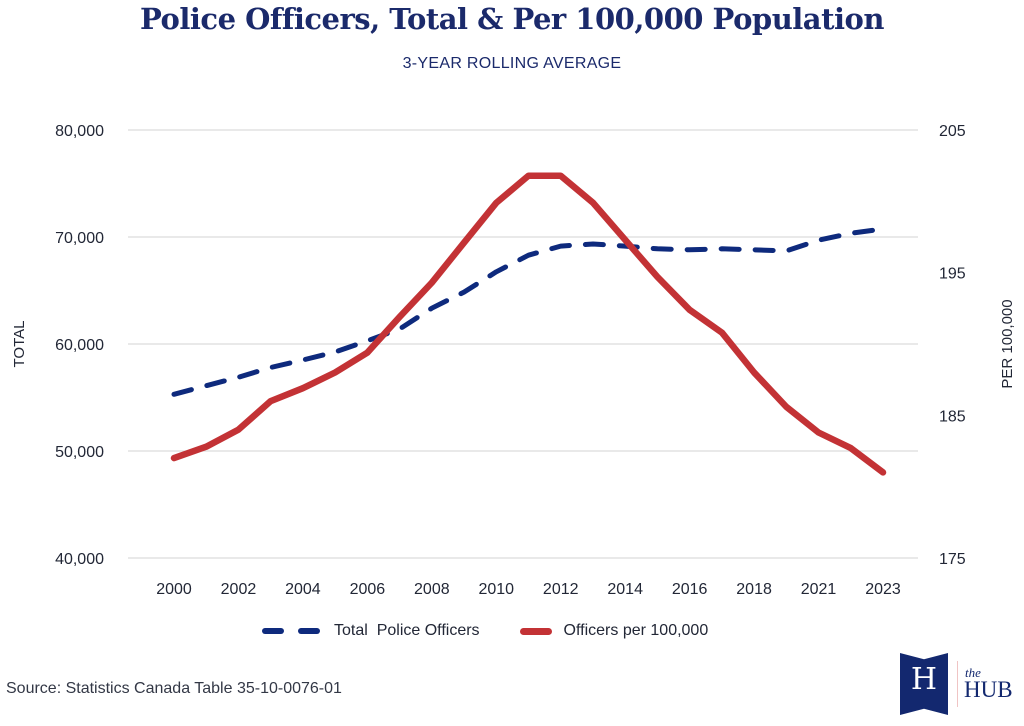  I want to click on legend-item-per-capita: Officers per 100,000, so click(614, 631).